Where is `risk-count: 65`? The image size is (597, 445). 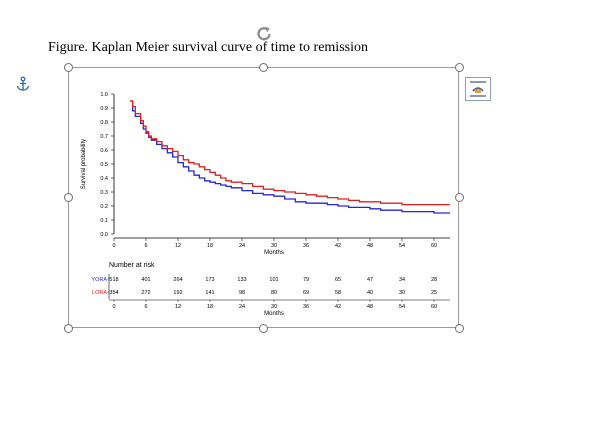
risk-count: 65 is located at coordinates (338, 280).